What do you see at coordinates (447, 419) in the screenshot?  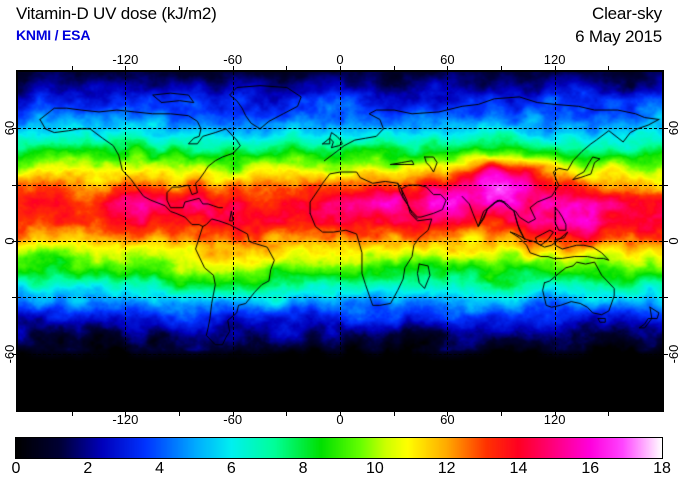 I see `tick-label-lon-bottom: 60` at bounding box center [447, 419].